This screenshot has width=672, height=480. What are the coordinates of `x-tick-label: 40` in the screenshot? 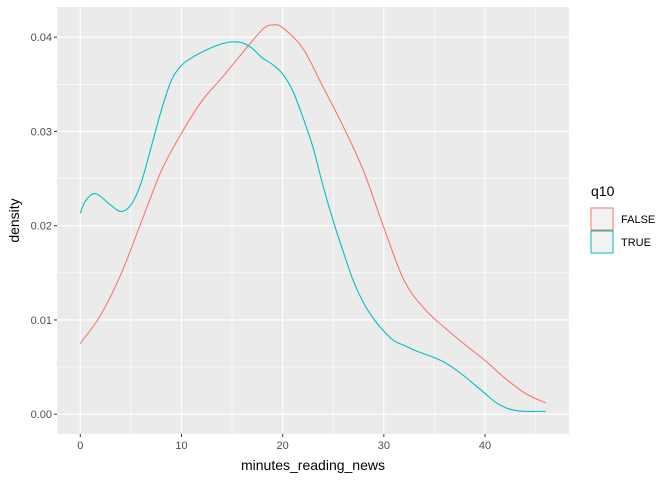 It's located at (485, 446).